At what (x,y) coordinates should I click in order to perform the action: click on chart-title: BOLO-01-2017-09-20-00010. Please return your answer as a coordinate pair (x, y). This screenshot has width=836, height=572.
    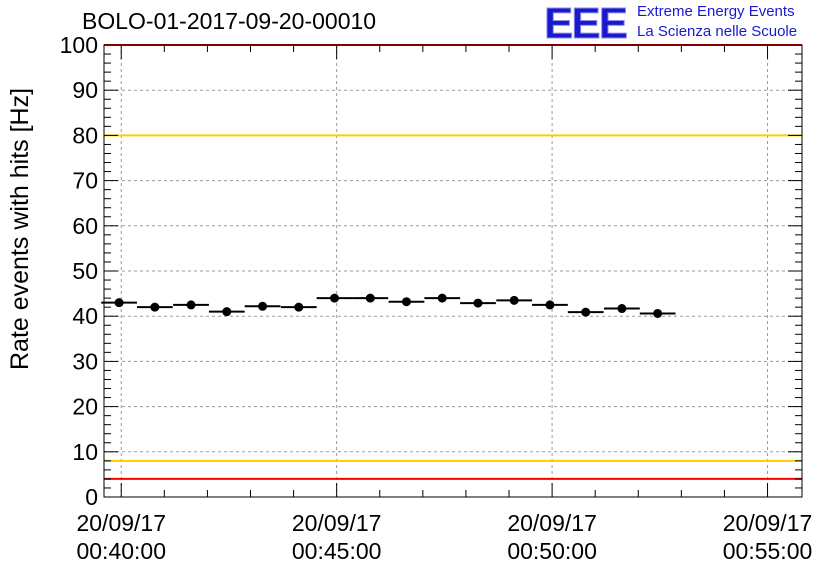
    Looking at the image, I should click on (229, 21).